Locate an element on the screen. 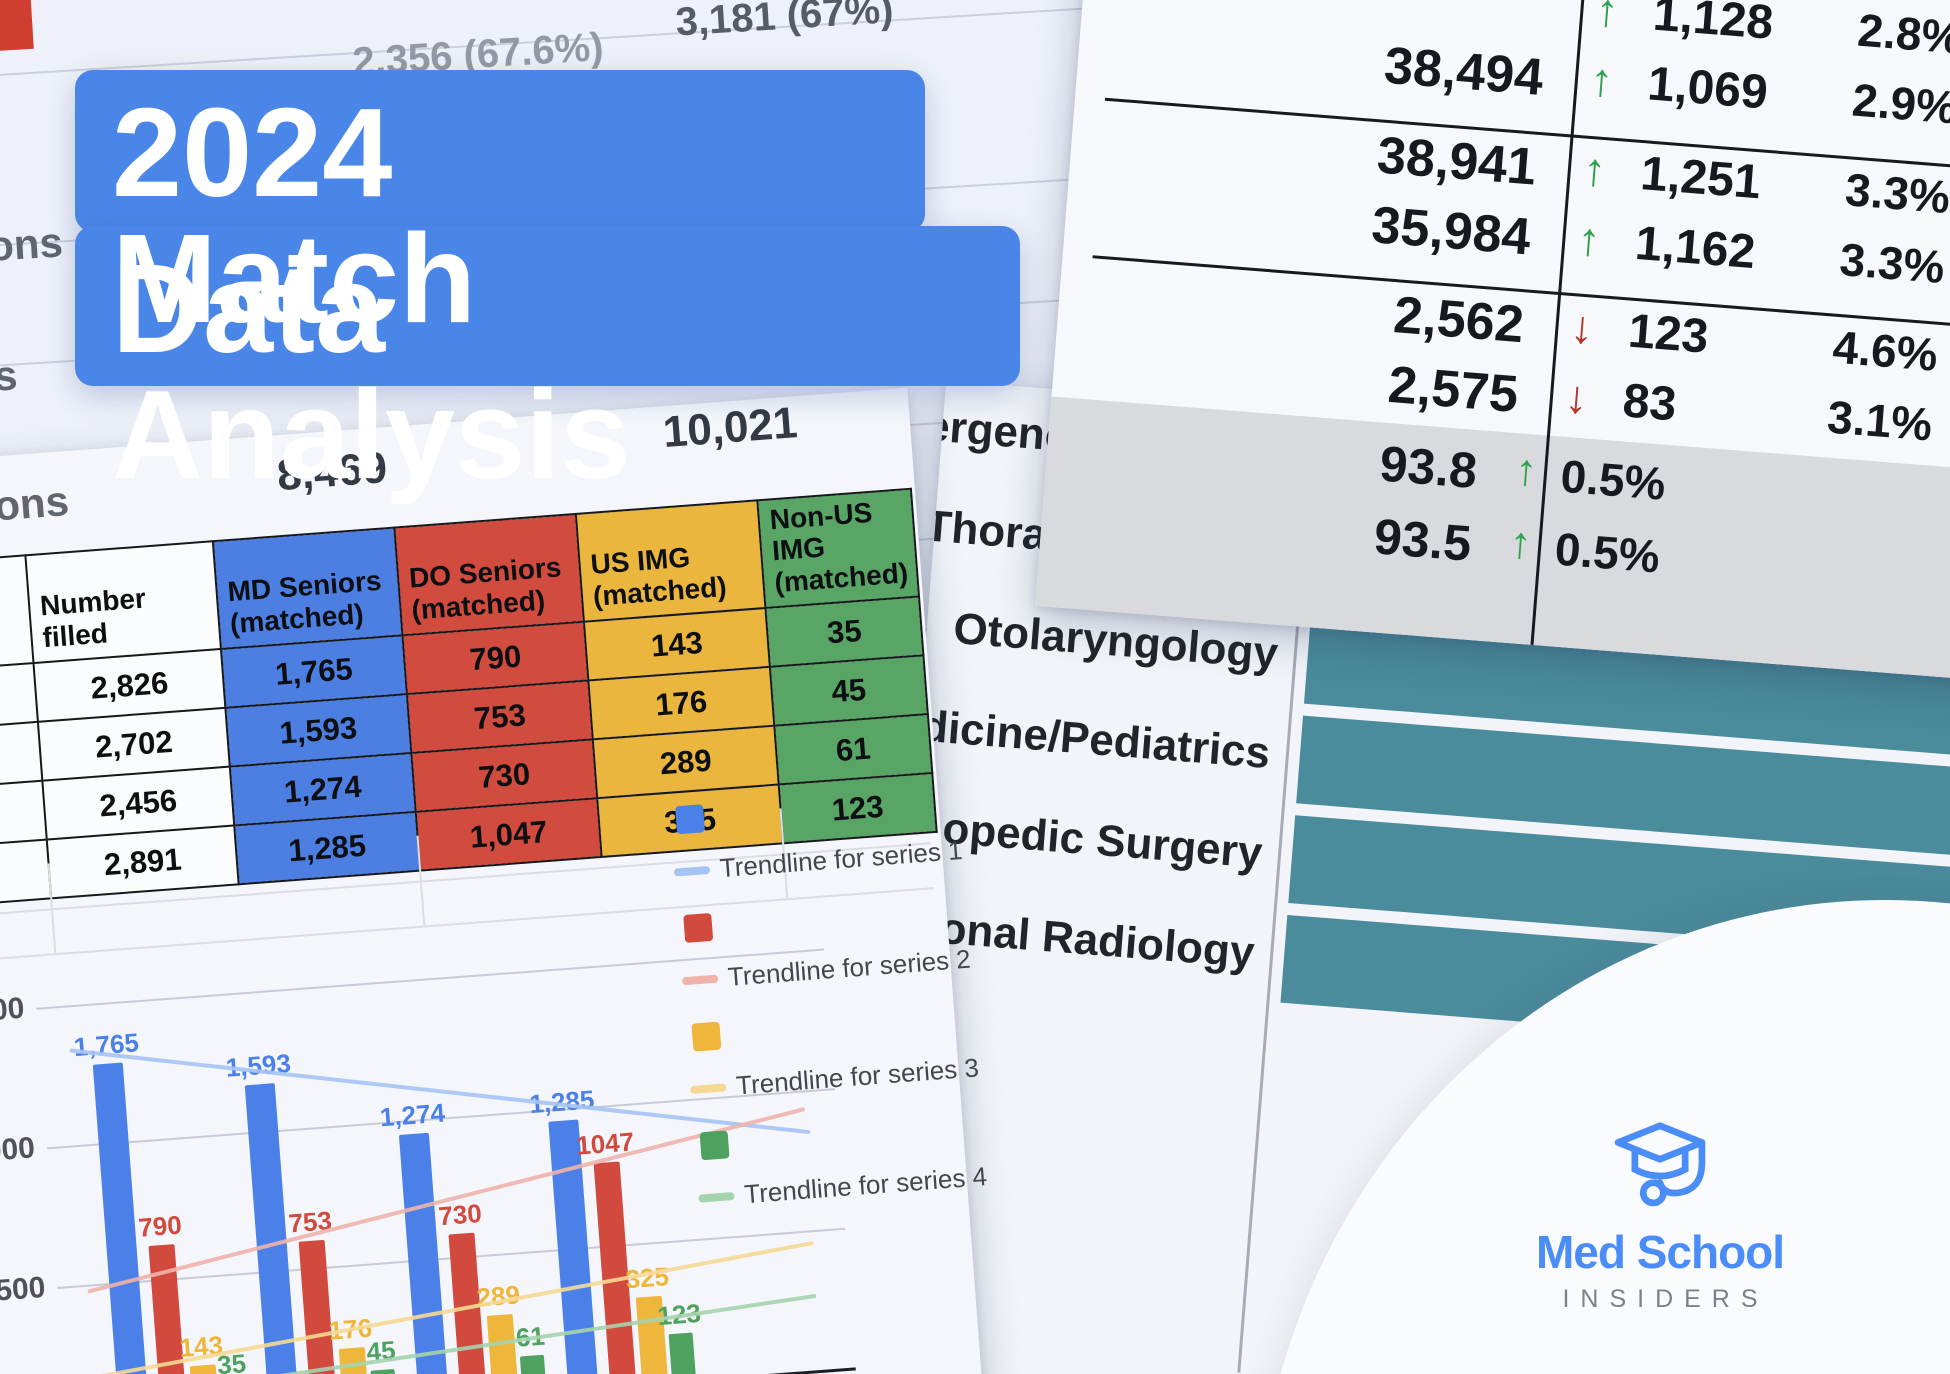 This screenshot has width=1950, height=1374. column-header: Number filled is located at coordinates (123, 602).